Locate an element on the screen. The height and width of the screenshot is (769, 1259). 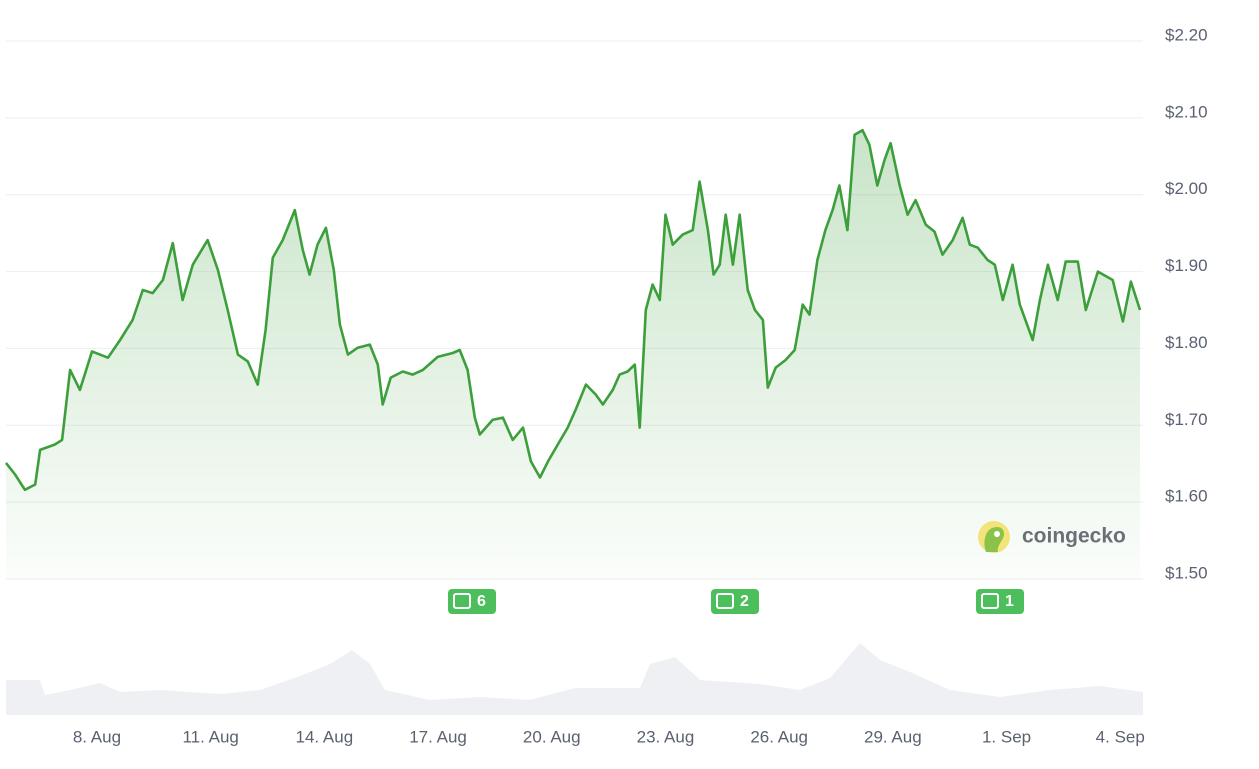
watermark-text: coingecko is located at coordinates (1074, 536).